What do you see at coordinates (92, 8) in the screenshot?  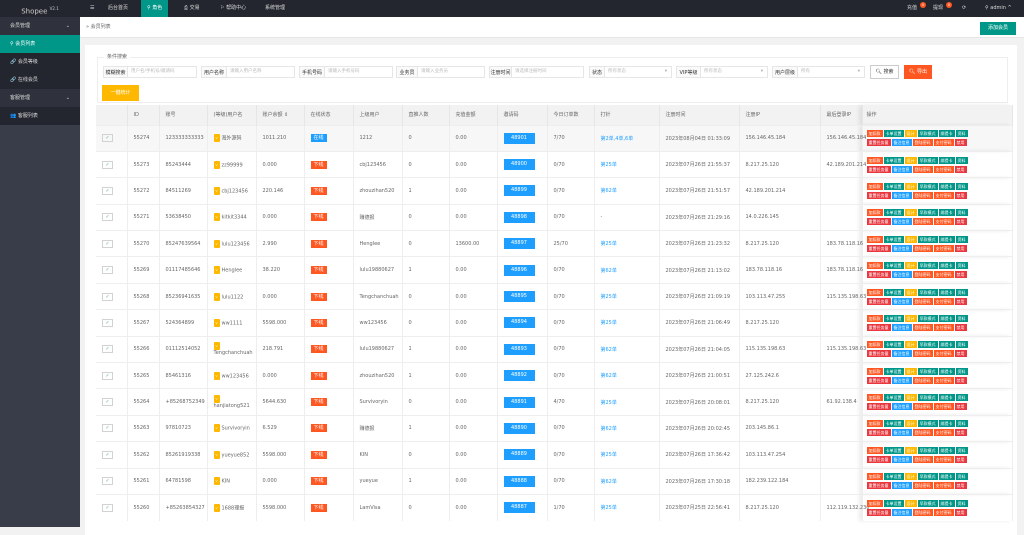 I see `menu-toggle-icon: ☰` at bounding box center [92, 8].